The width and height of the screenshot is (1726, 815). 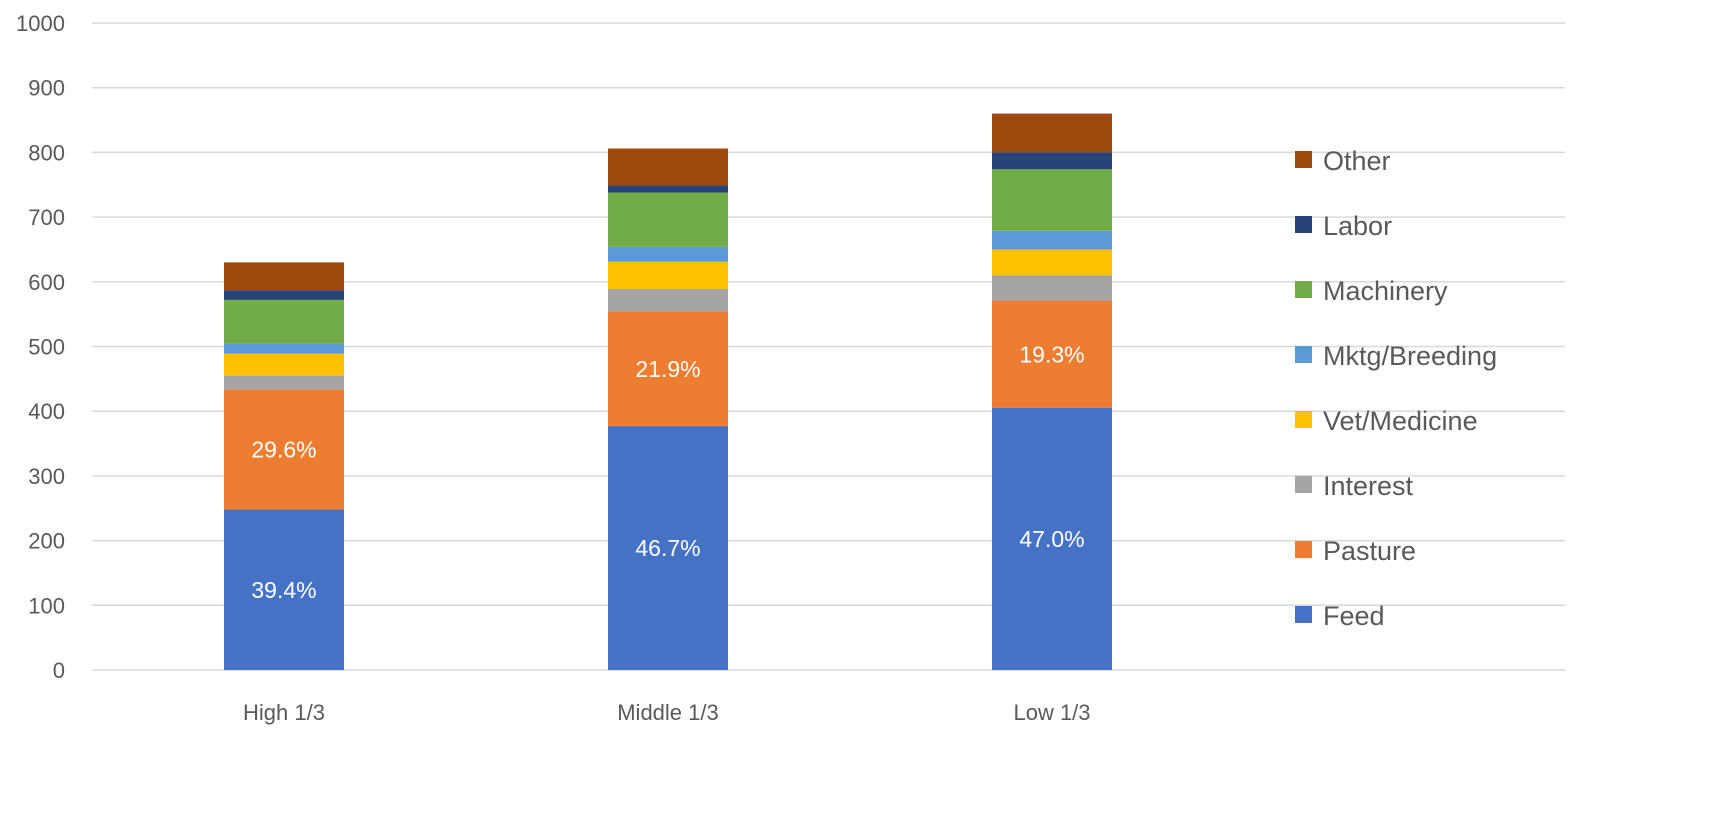 What do you see at coordinates (40, 23) in the screenshot?
I see `y-tick-label: 1000` at bounding box center [40, 23].